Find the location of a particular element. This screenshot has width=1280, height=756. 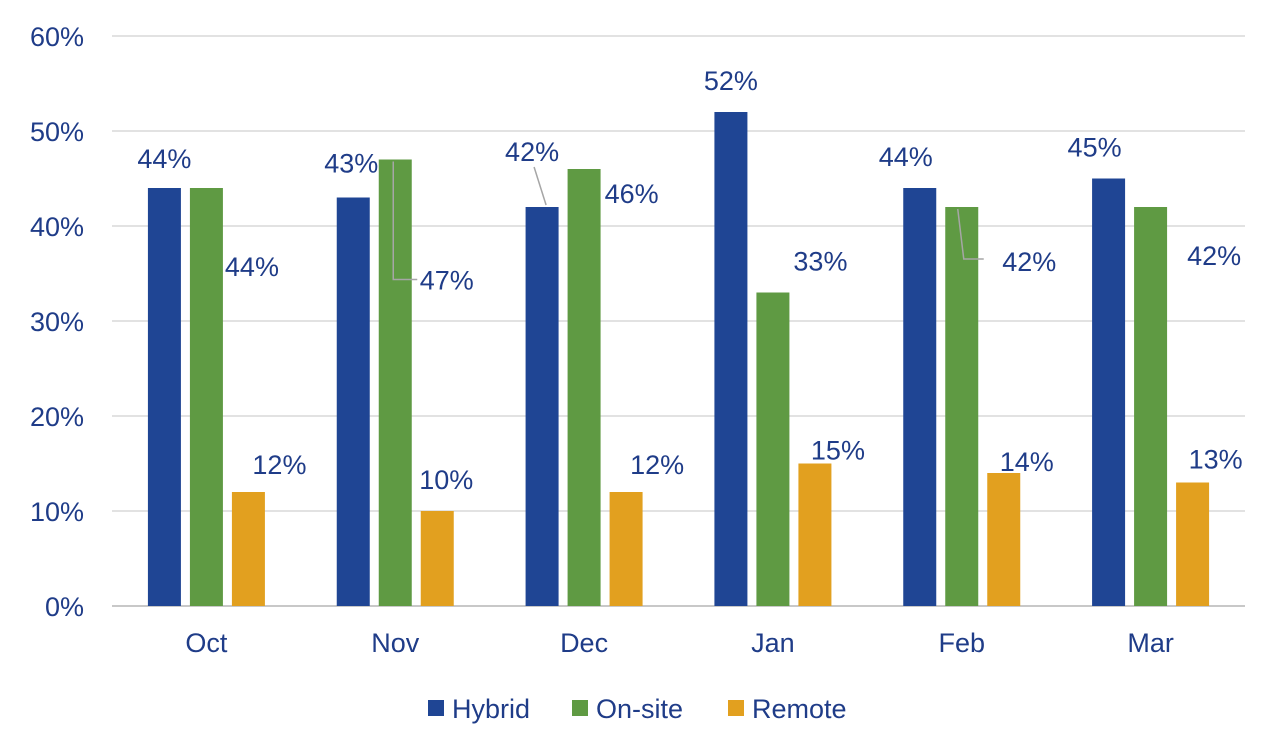

leader-lines is located at coordinates (688, 221).